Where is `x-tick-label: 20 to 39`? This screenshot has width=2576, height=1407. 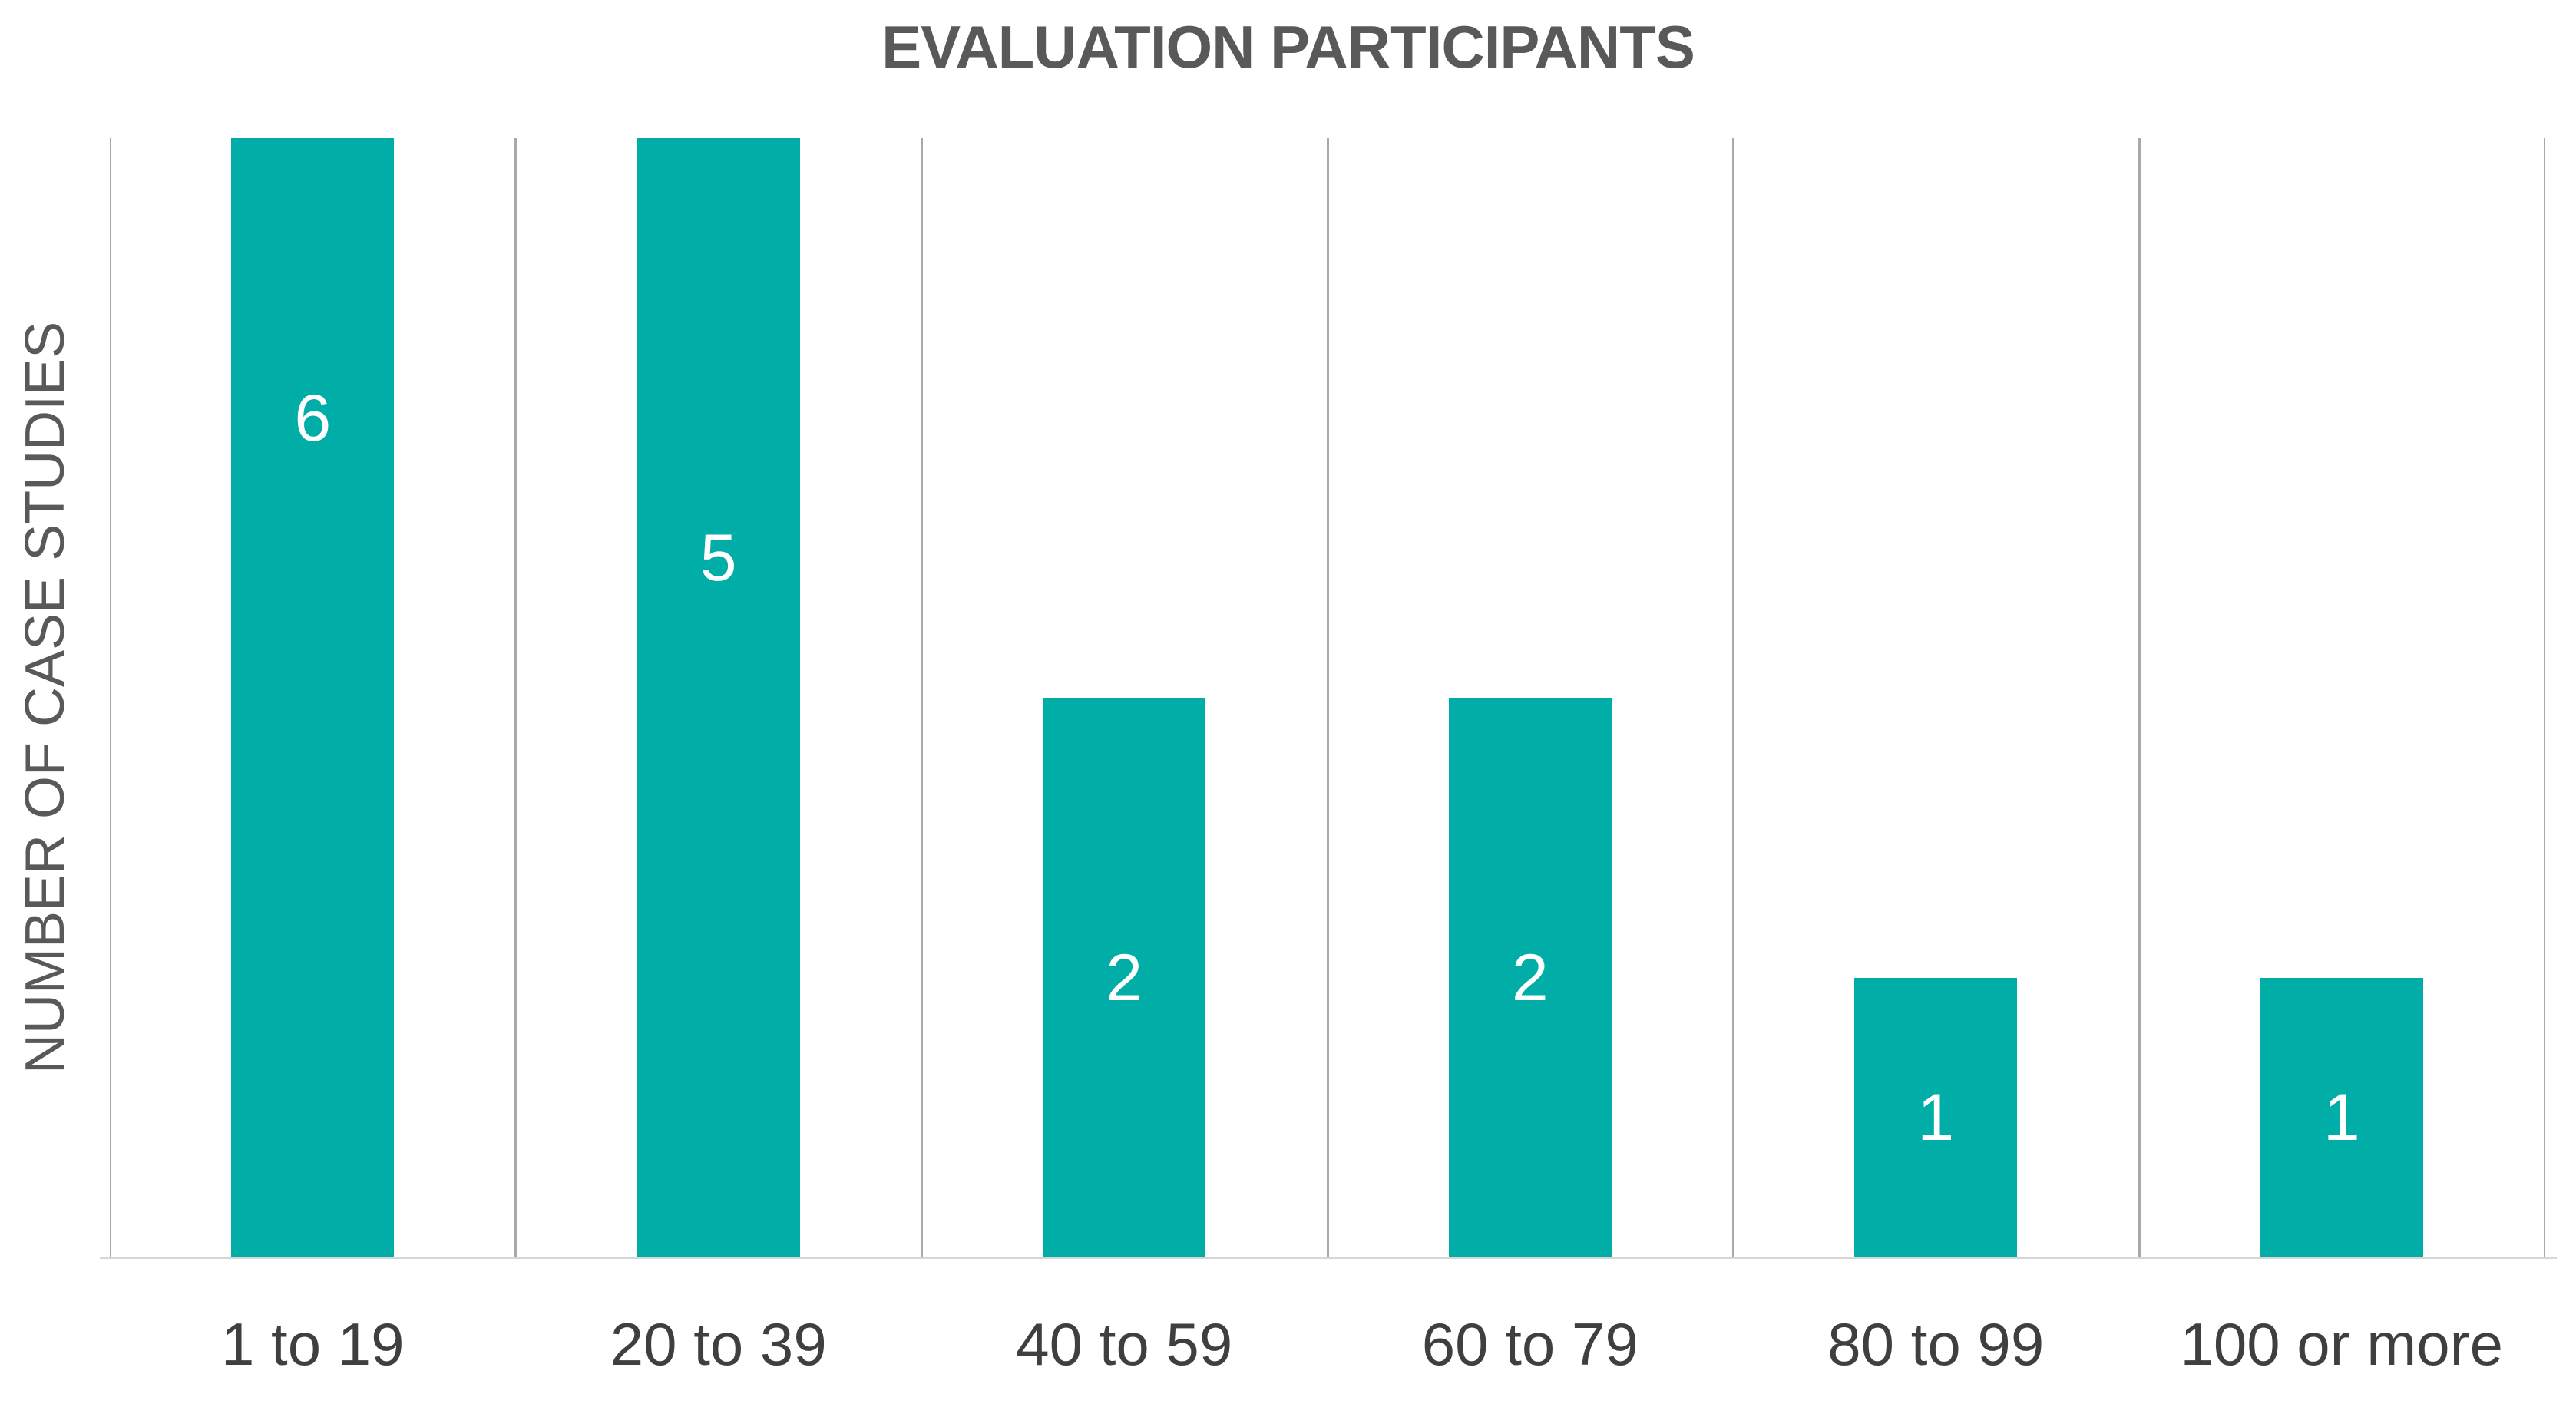
x-tick-label: 20 to 39 is located at coordinates (718, 1344).